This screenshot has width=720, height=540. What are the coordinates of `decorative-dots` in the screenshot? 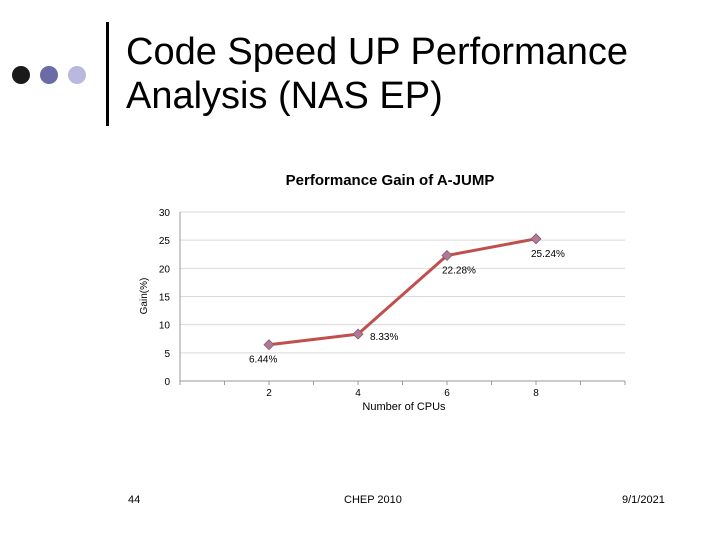 It's located at (54, 76).